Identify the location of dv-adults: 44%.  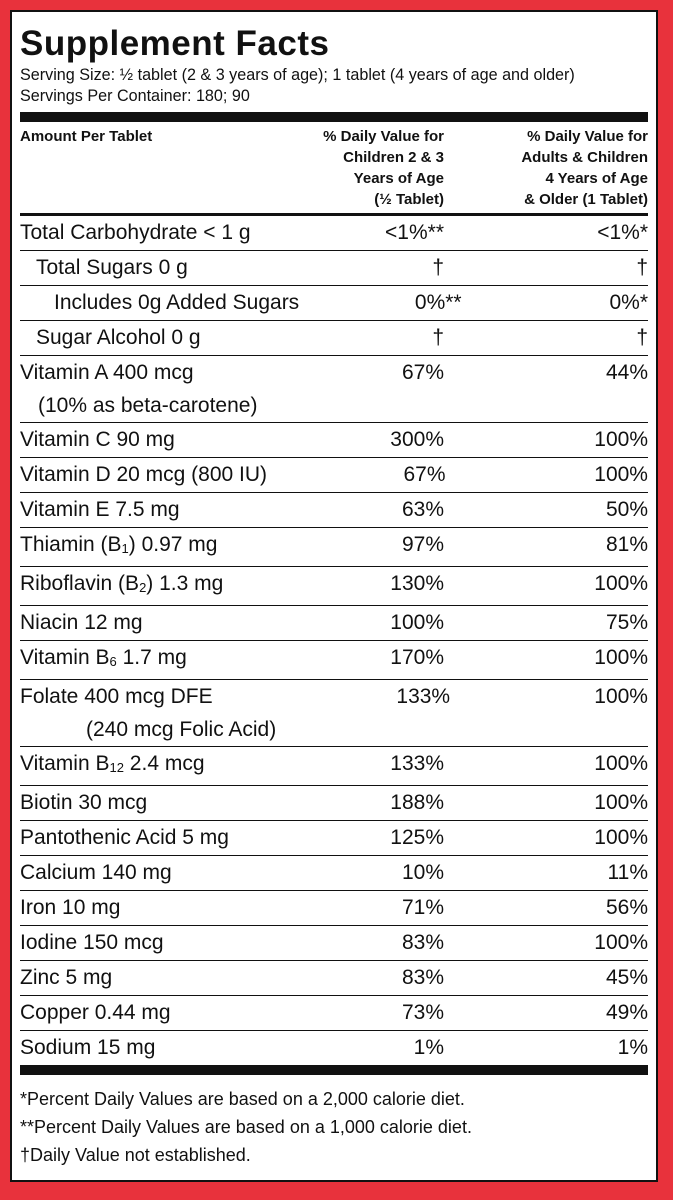
(626, 372).